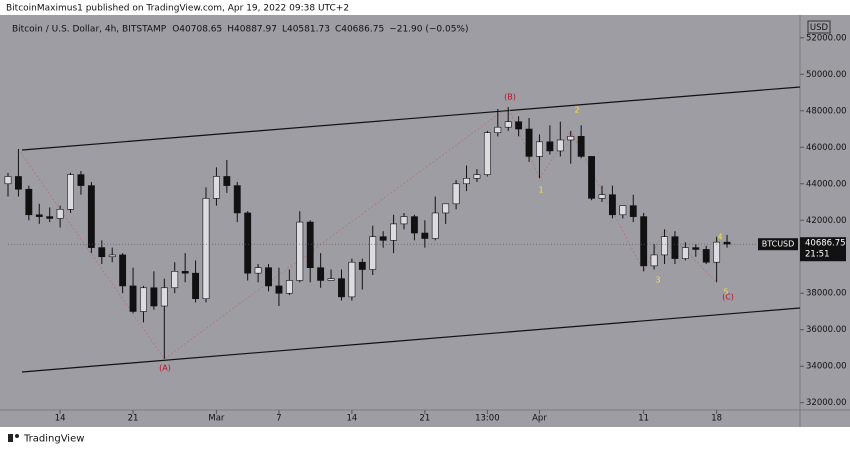  Describe the element at coordinates (89, 30) in the screenshot. I see `symbol-label: Bitcoin / U.S. Dollar, 4h, BITSTAMP` at that location.